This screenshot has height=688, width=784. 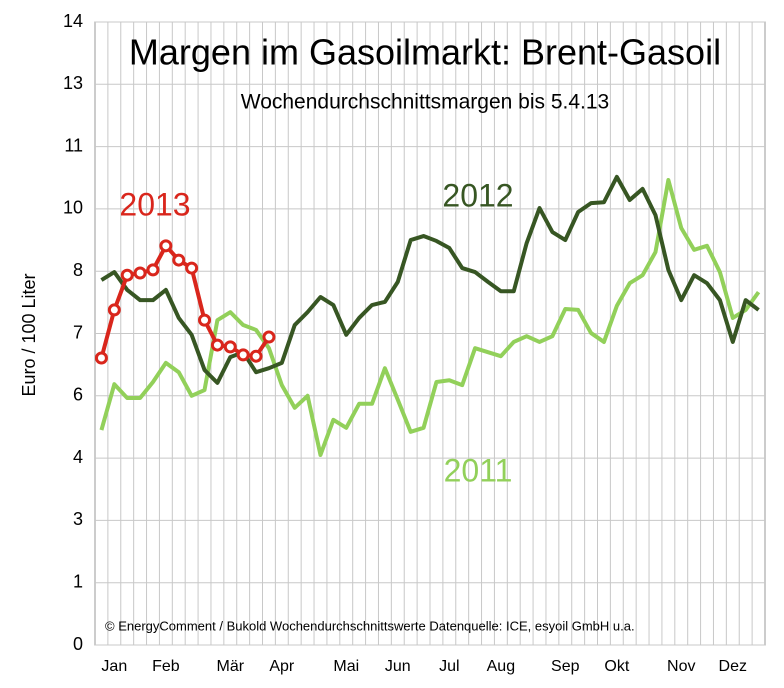 I want to click on y-tick-label: 8, so click(x=78, y=270).